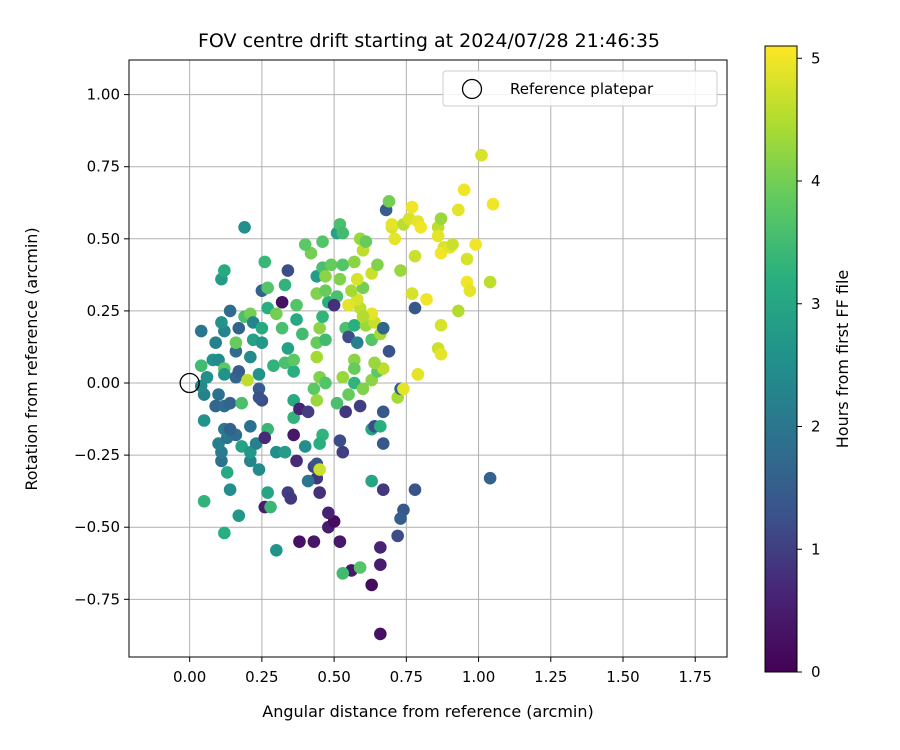  I want to click on x-axis-title: Angular distance from reference (arcmin), so click(427, 711).